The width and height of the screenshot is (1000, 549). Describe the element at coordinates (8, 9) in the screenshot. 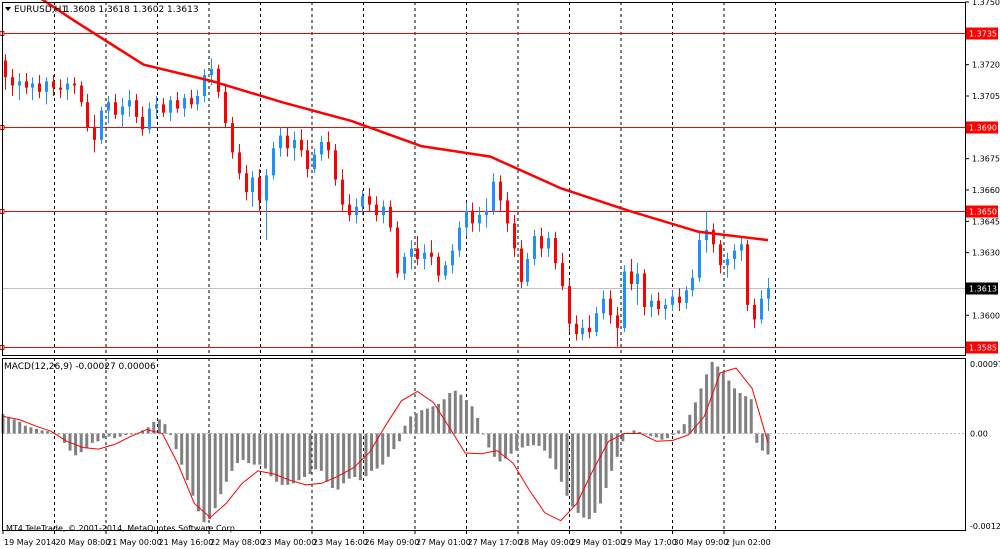

I see `dropdown-arrow-icon` at that location.